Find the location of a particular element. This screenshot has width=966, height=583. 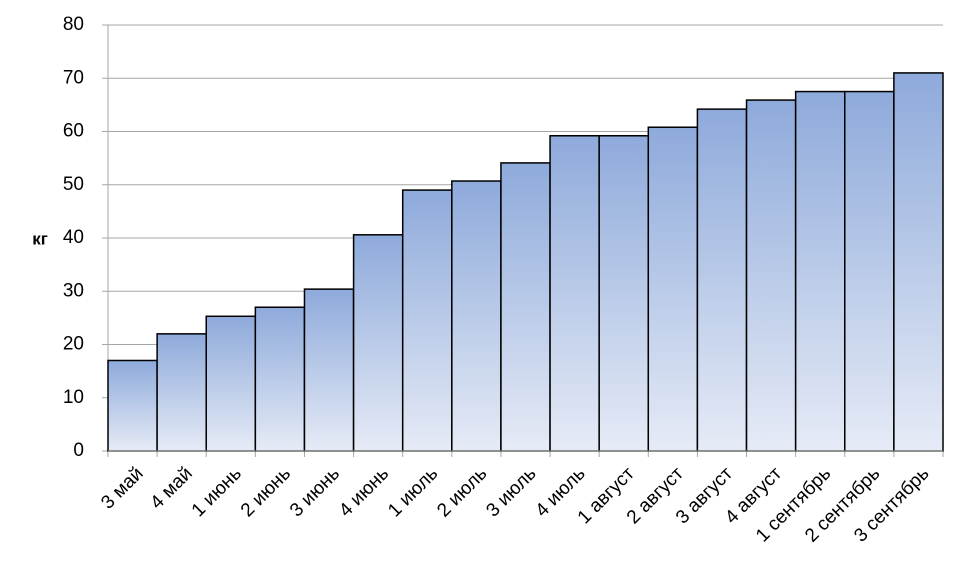

y-tick-label: 80 is located at coordinates (73, 24).